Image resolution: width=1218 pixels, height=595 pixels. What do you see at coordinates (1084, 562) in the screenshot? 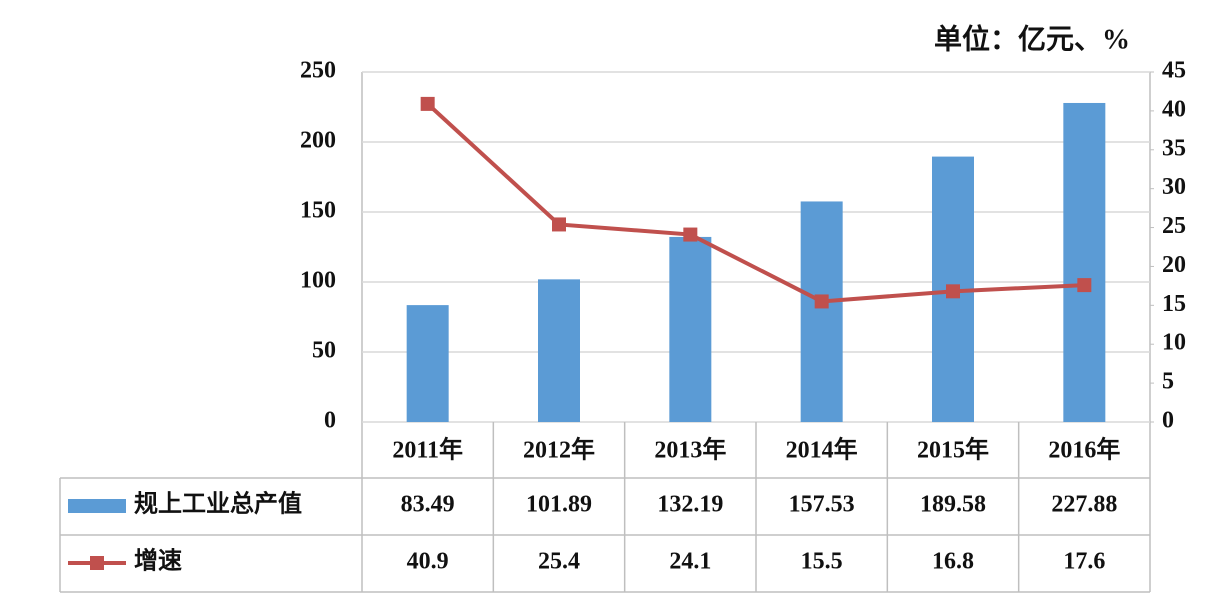
I see `table-value: 17.6` at bounding box center [1084, 562].